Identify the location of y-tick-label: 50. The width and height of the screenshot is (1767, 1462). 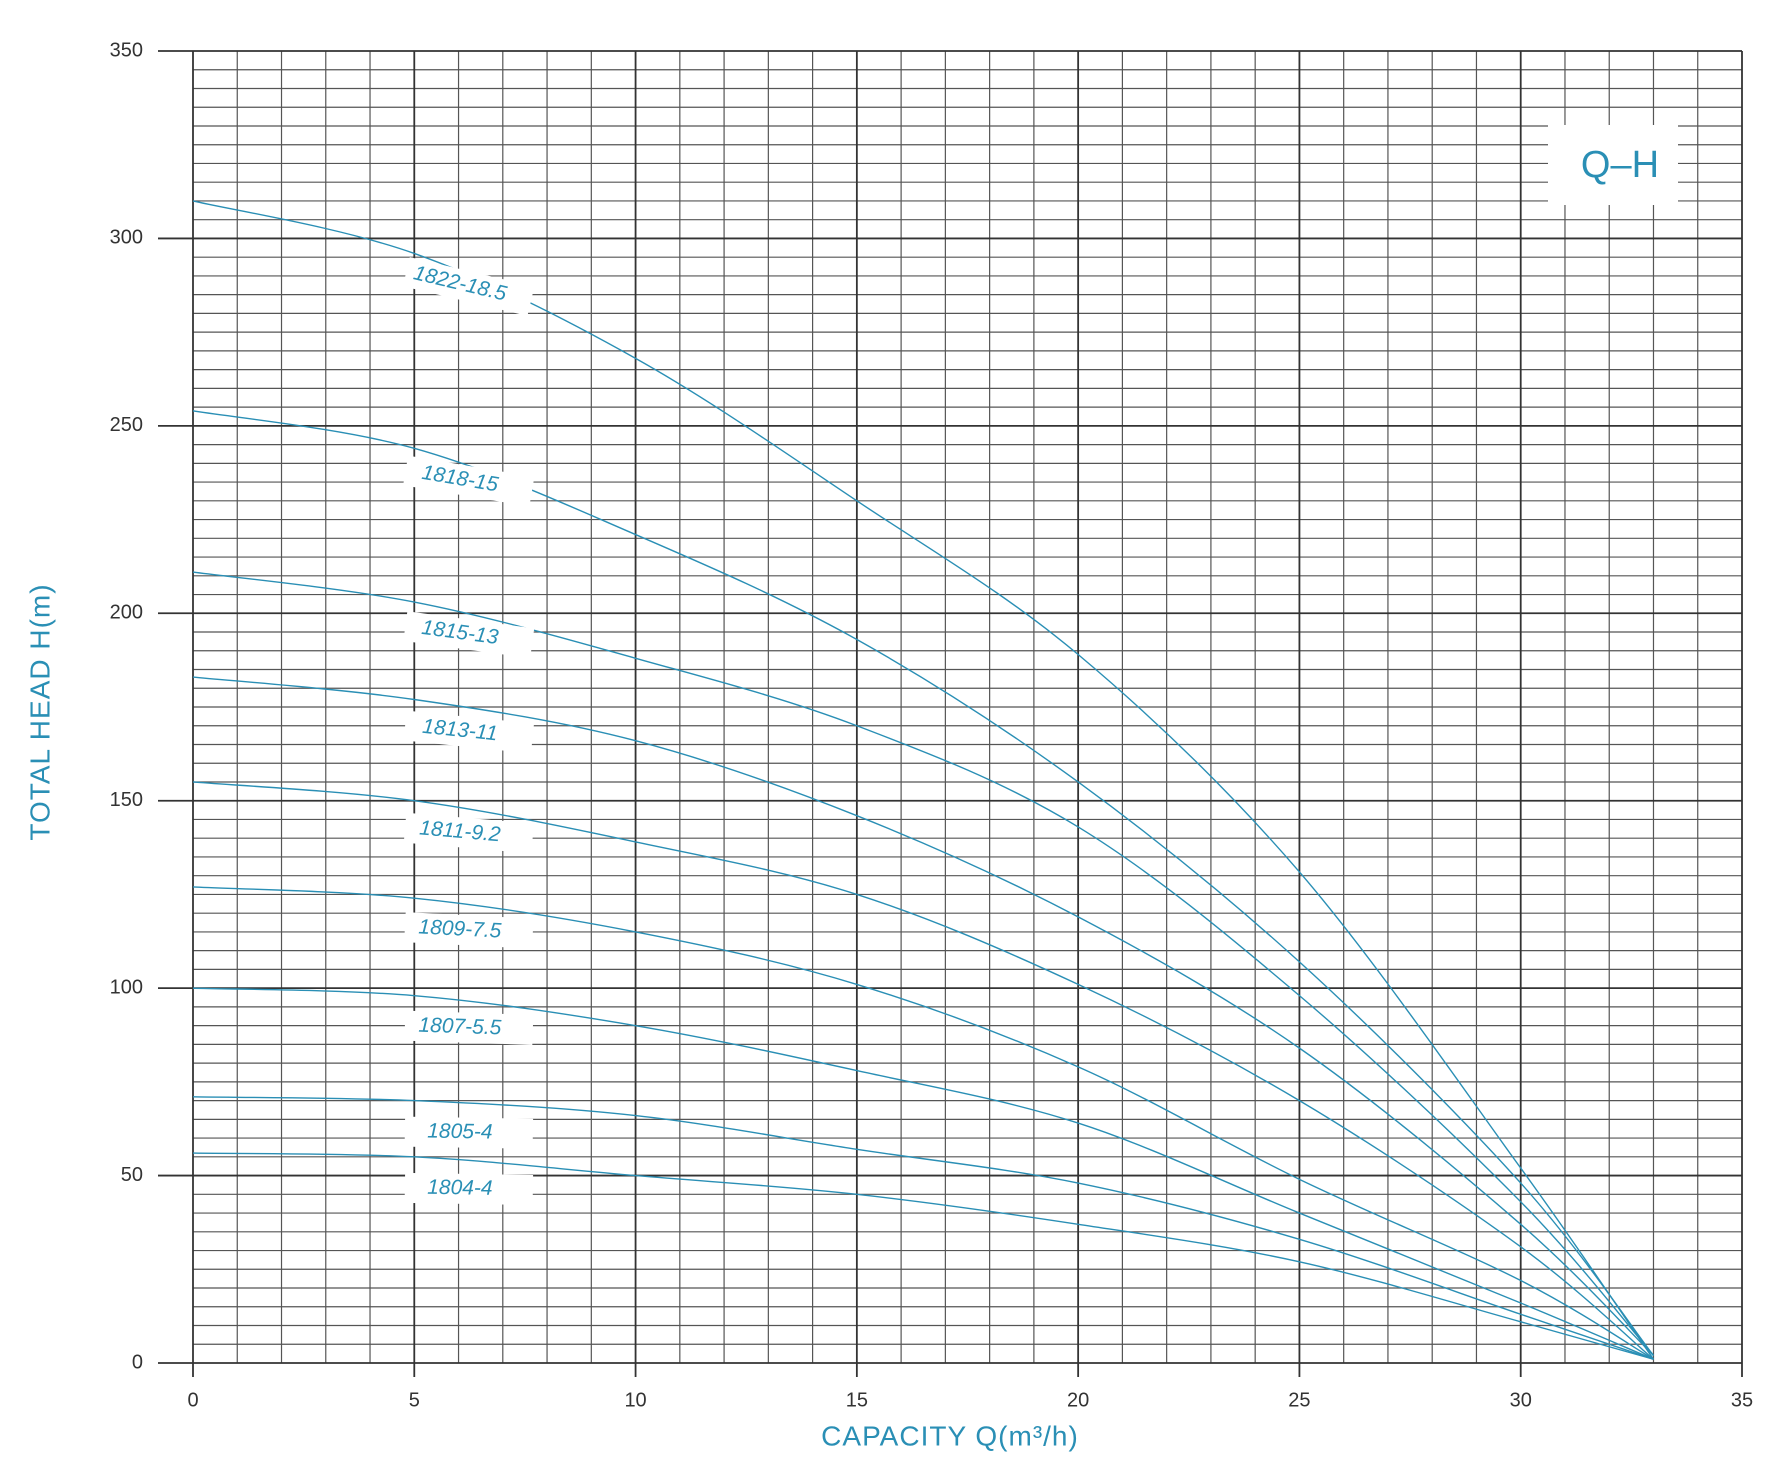
(132, 1175).